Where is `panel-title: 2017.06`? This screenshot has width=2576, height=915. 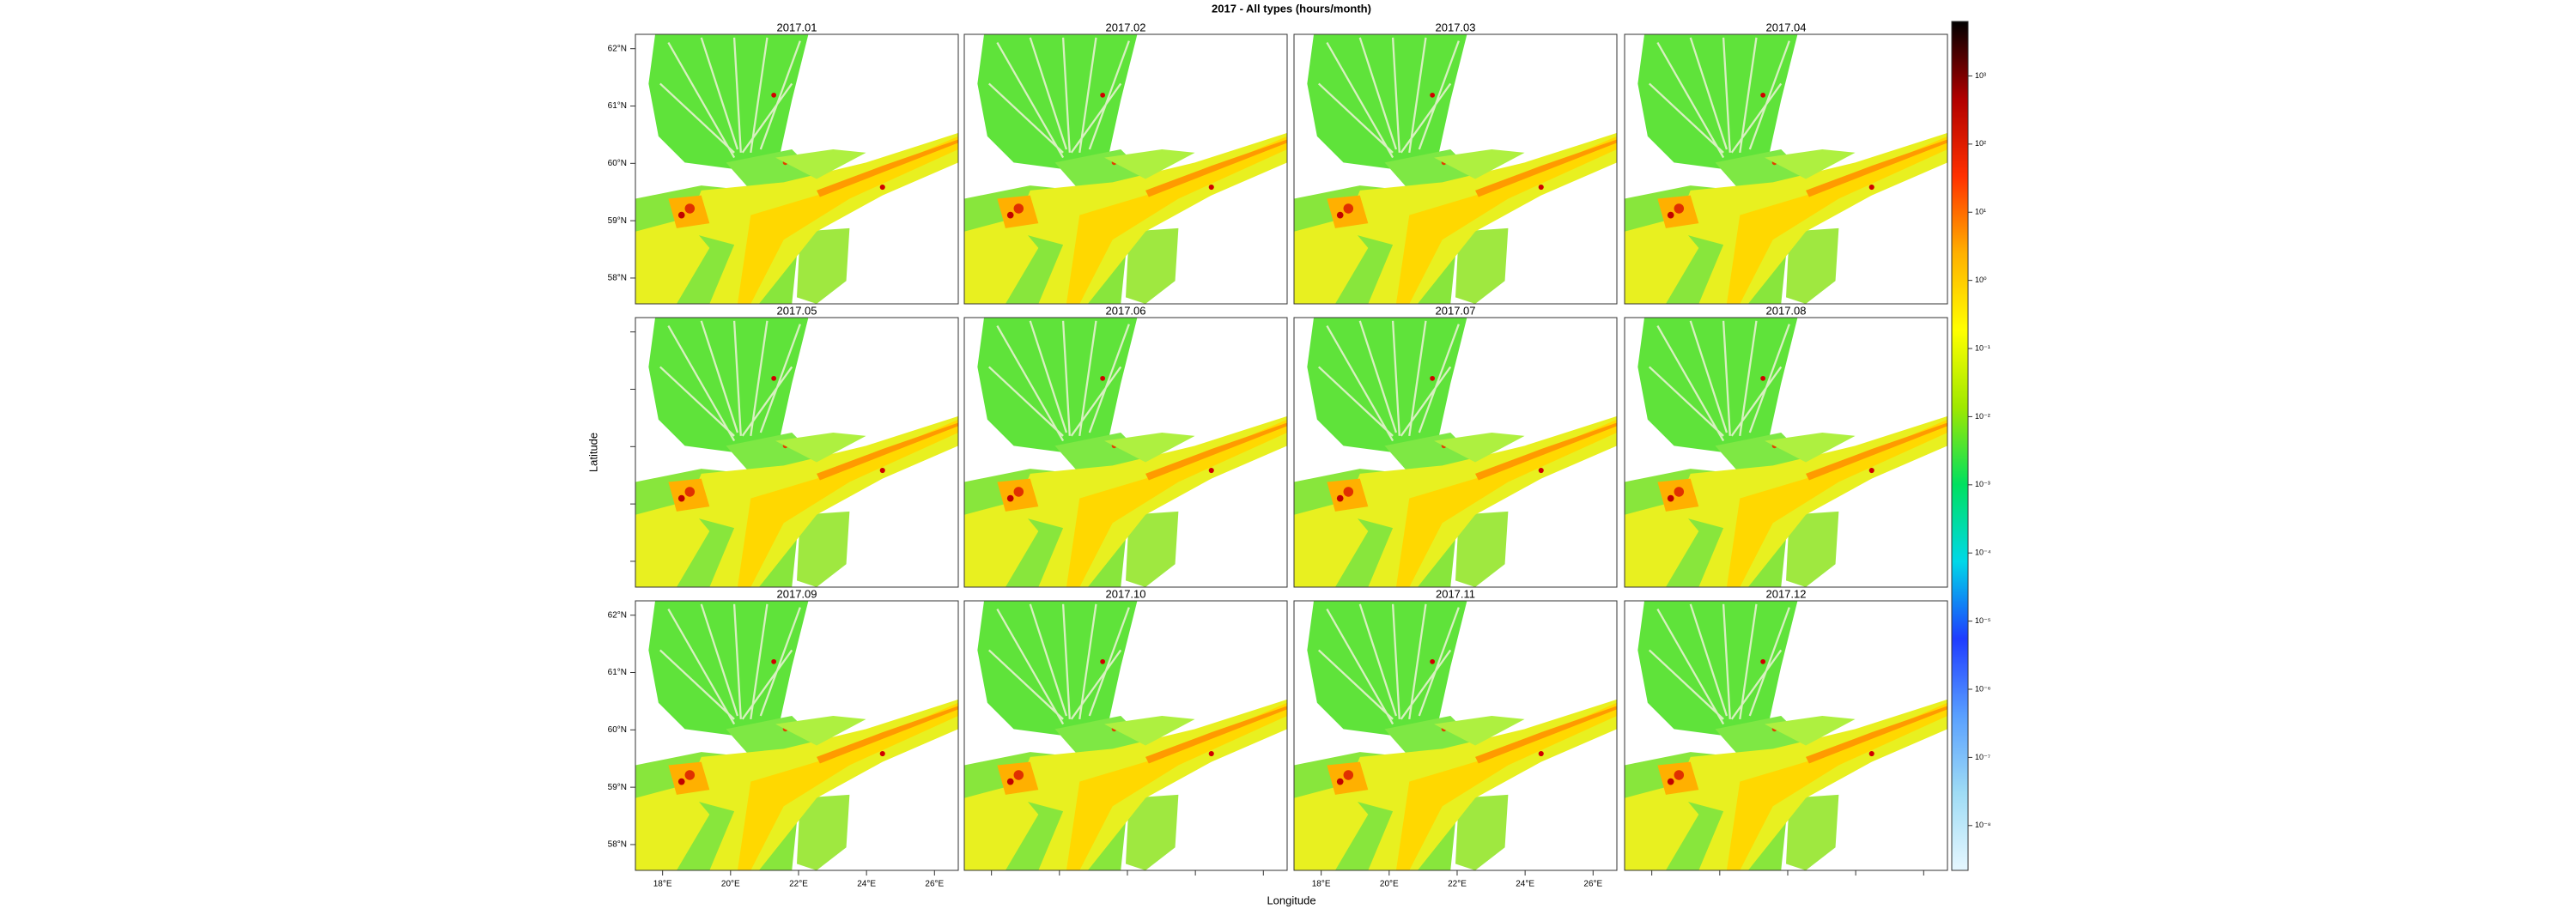
panel-title: 2017.06 is located at coordinates (1126, 310).